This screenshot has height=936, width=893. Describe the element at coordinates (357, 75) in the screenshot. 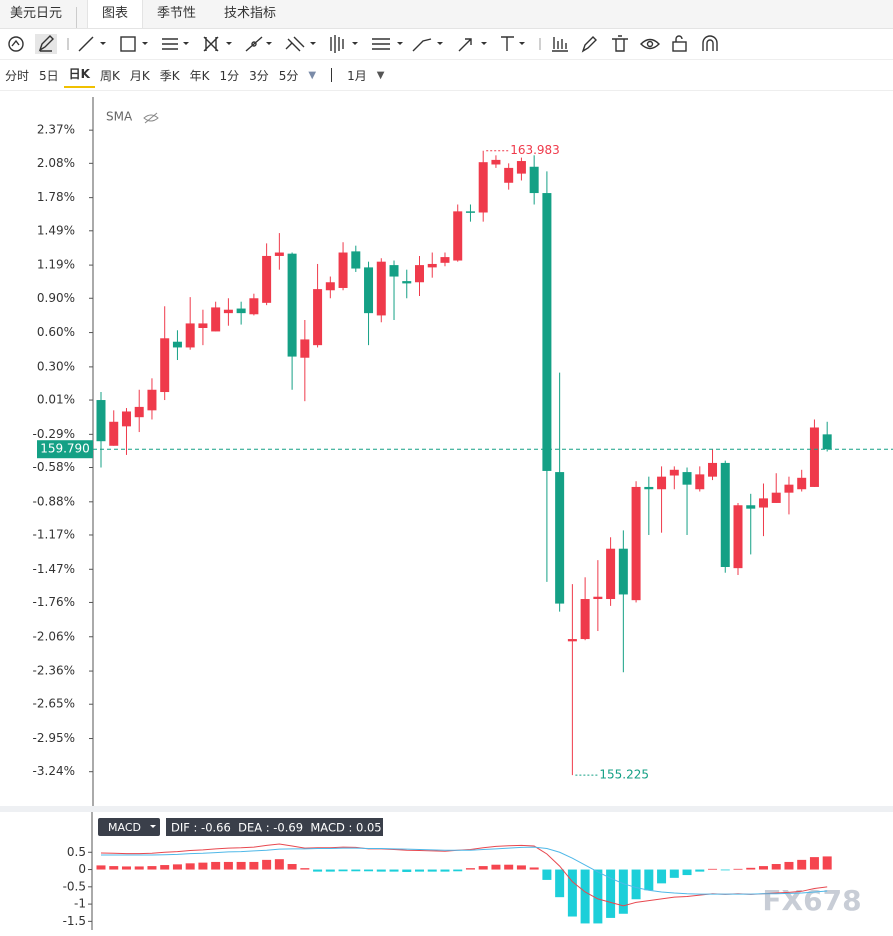

I see `range: 1月` at that location.